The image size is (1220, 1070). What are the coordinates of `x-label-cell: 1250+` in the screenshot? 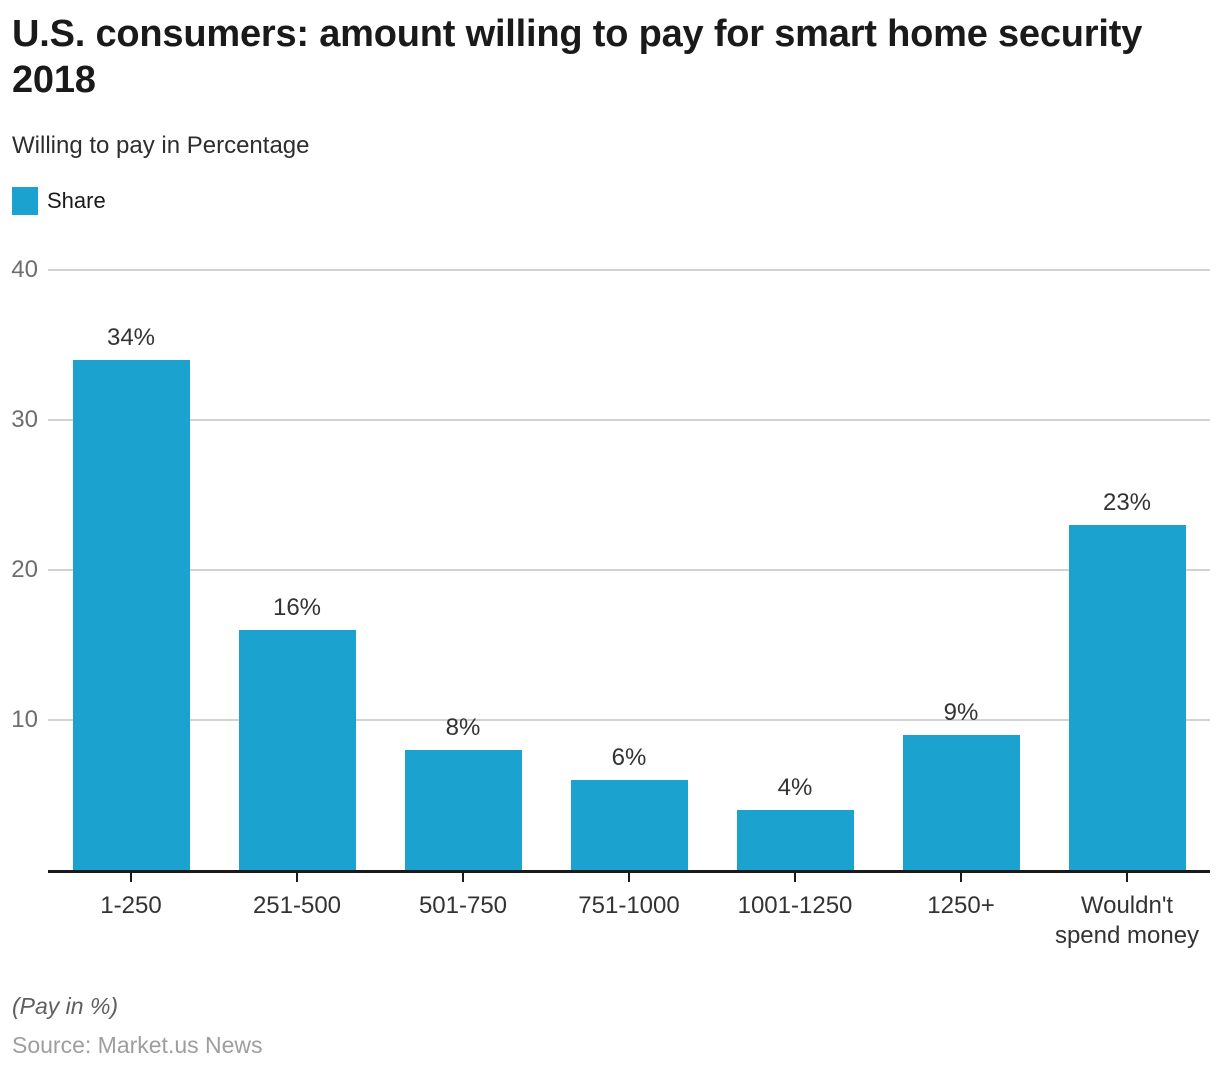 It's located at (961, 912).